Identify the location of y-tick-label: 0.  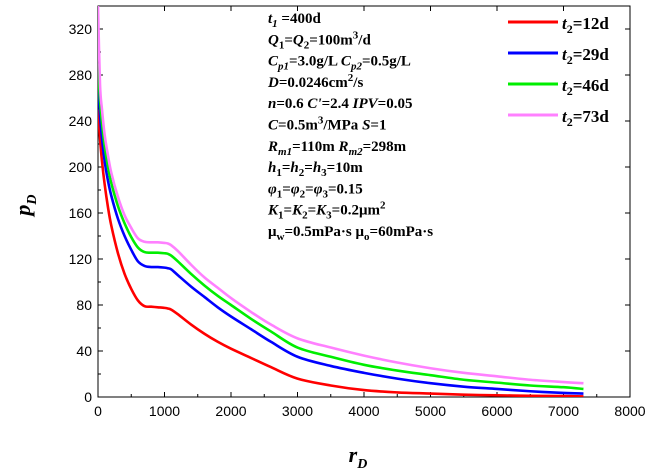
(88, 397).